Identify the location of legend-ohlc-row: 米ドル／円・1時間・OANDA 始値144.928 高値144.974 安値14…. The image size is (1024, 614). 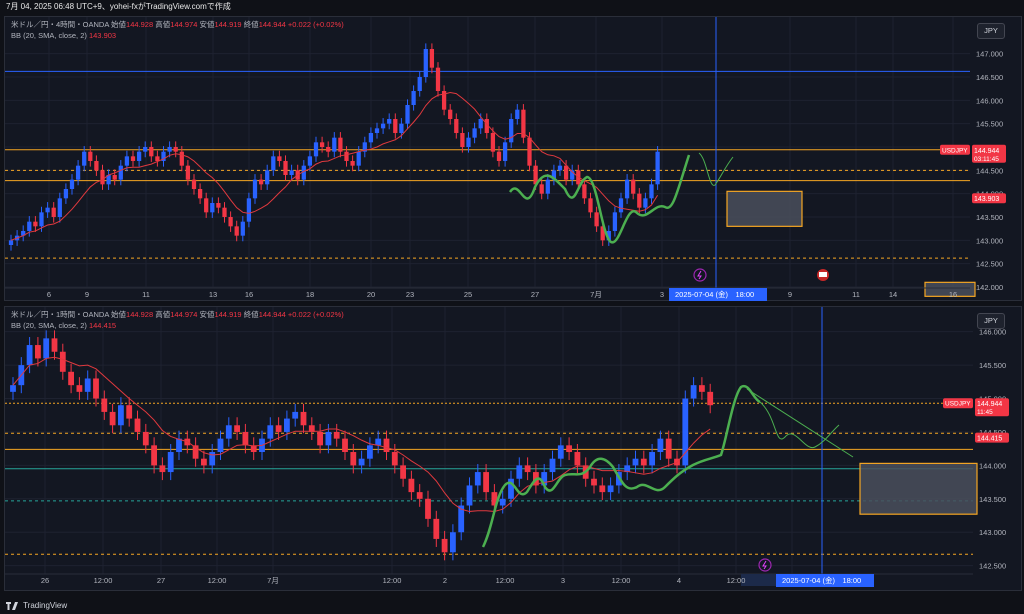
(177, 314).